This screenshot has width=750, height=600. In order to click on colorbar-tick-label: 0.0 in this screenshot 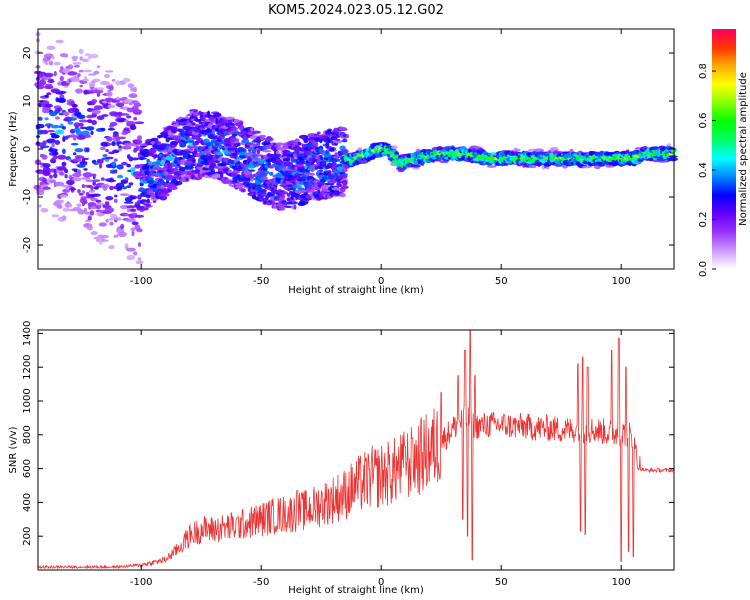, I will do `click(703, 269)`.